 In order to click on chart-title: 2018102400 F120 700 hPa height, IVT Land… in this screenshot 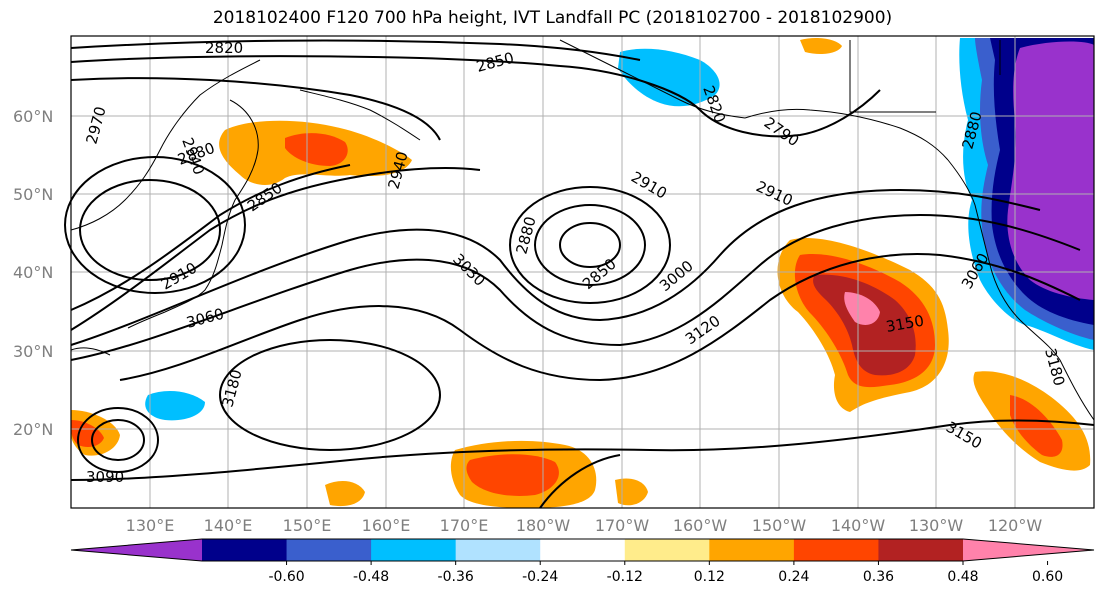, I will do `click(552, 18)`.